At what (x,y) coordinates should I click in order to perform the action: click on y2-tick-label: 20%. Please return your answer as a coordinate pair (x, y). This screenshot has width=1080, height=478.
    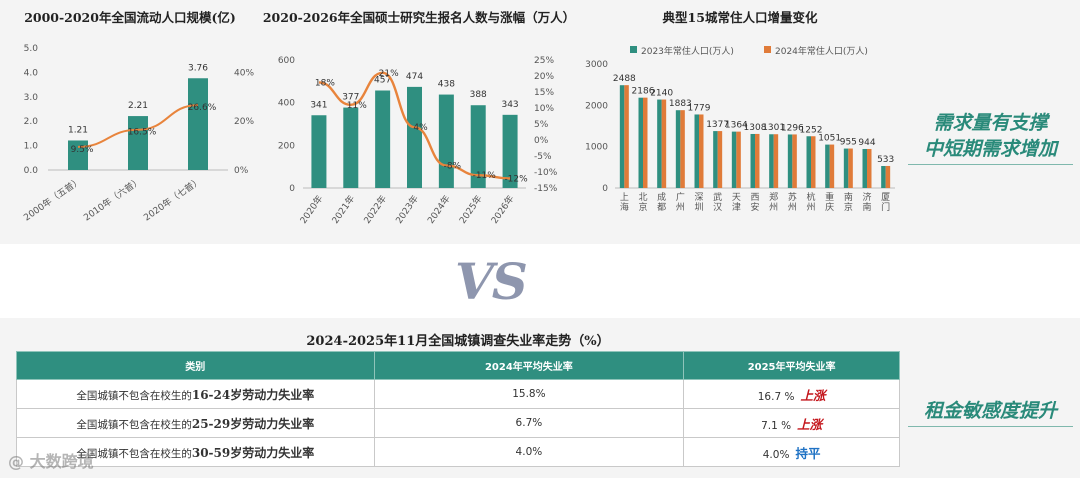
    Looking at the image, I should click on (244, 122).